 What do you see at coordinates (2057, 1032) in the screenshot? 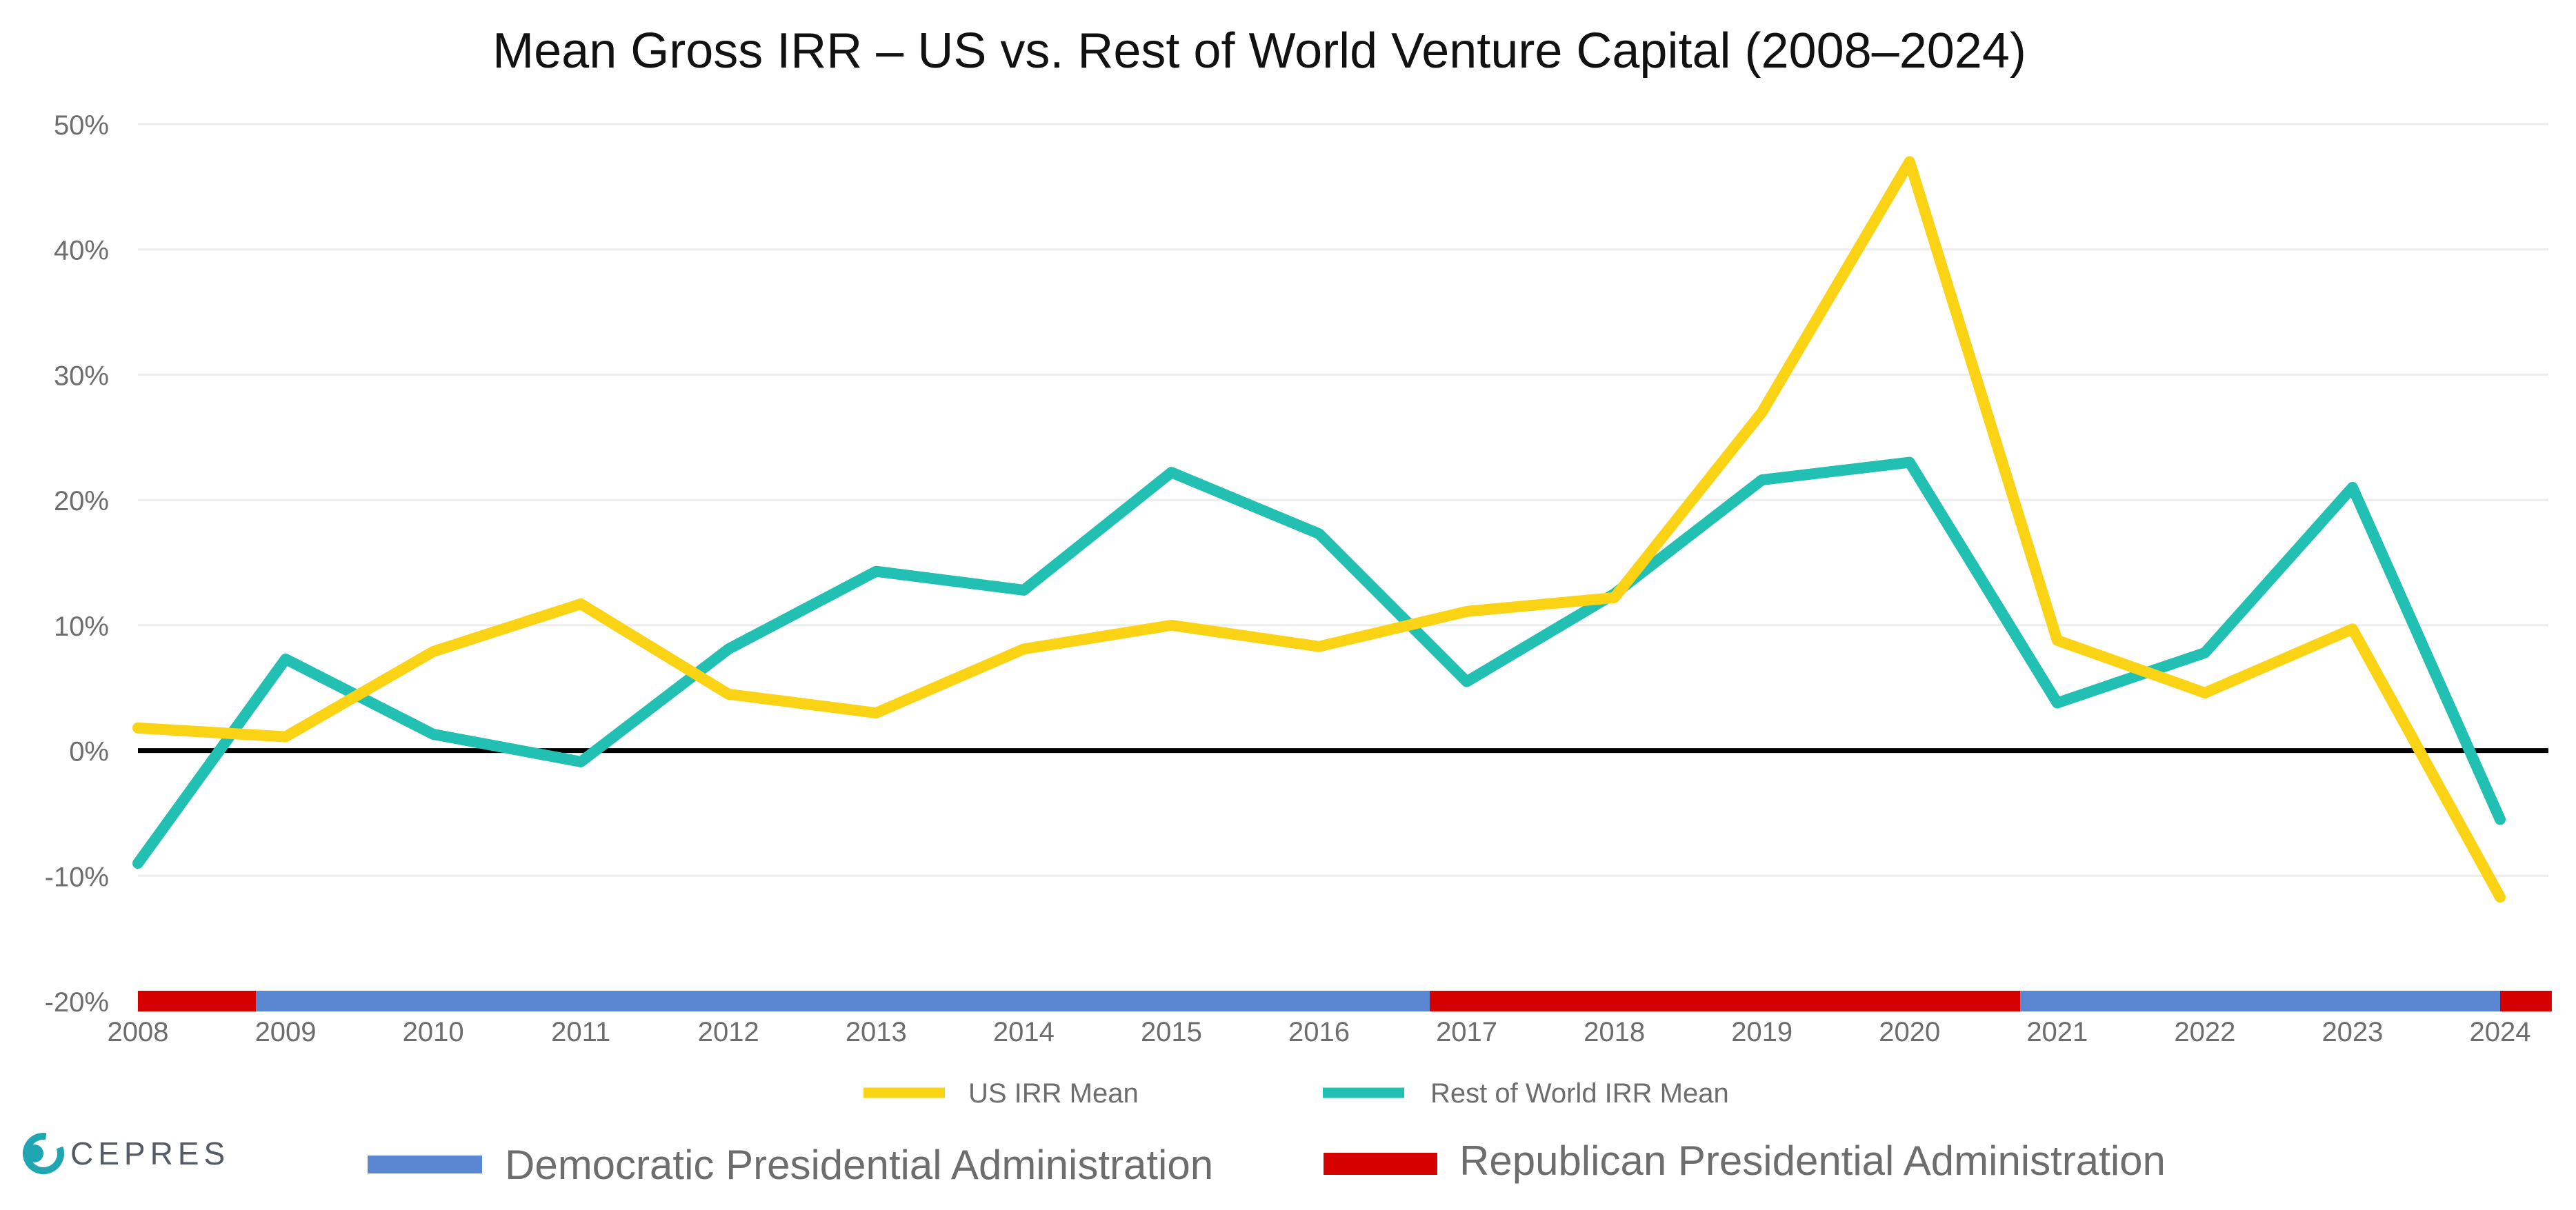
I see `x-tick-label: 2021` at bounding box center [2057, 1032].